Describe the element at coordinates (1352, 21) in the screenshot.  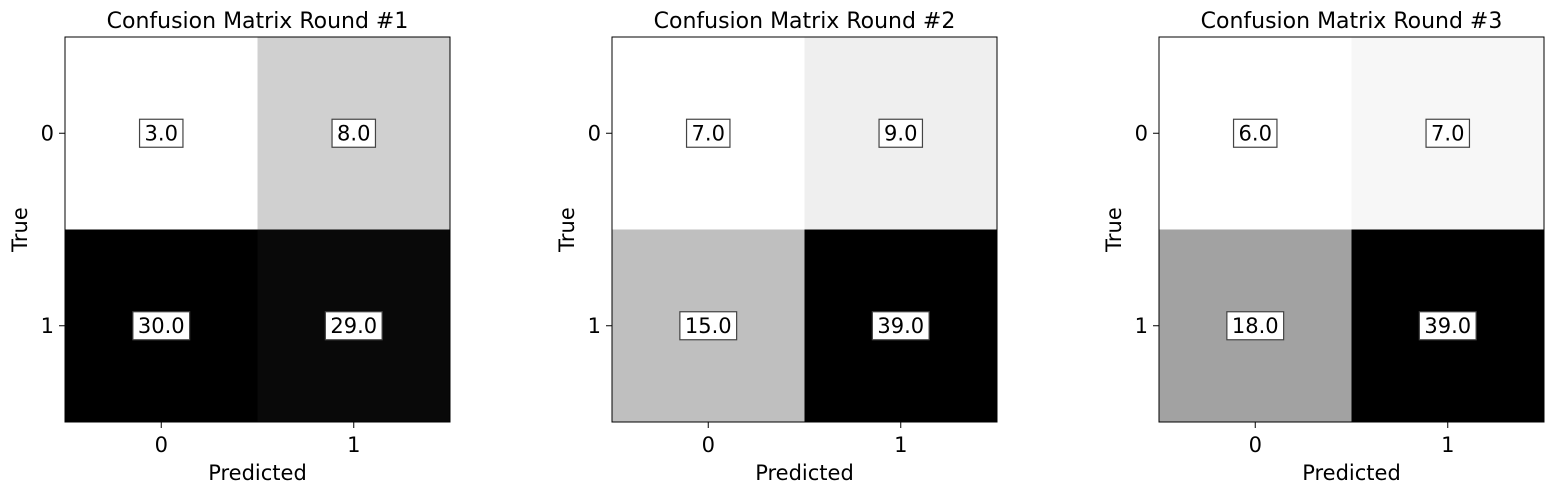
I see `chart-title: Confusion Matrix Round #3` at that location.